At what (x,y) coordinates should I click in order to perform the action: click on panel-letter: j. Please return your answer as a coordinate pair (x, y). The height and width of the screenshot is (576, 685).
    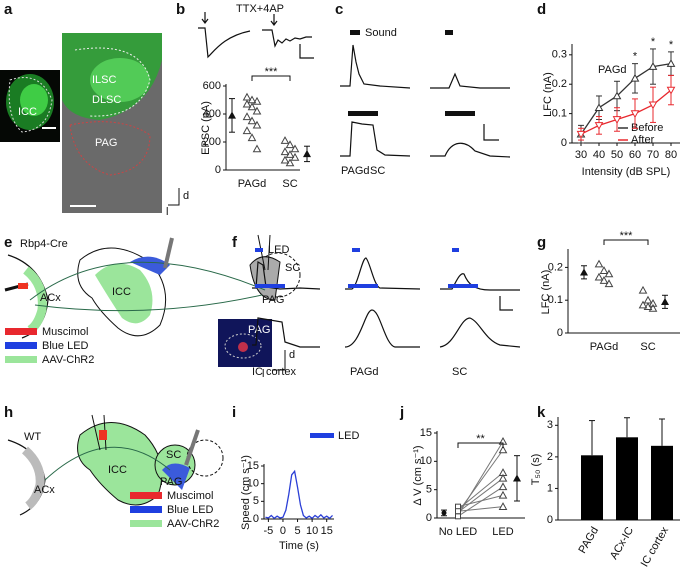
    Looking at the image, I should click on (401, 412).